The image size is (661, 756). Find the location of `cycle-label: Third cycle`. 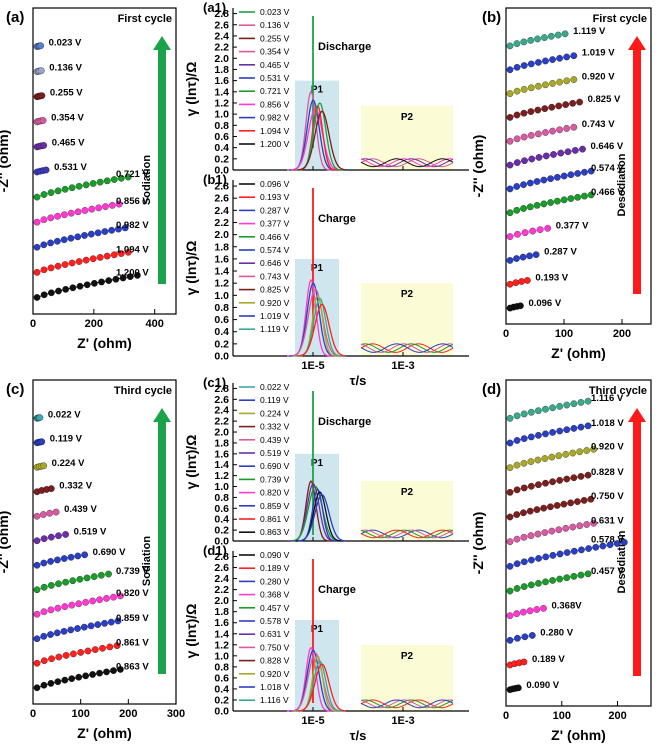

cycle-label: Third cycle is located at coordinates (618, 391).